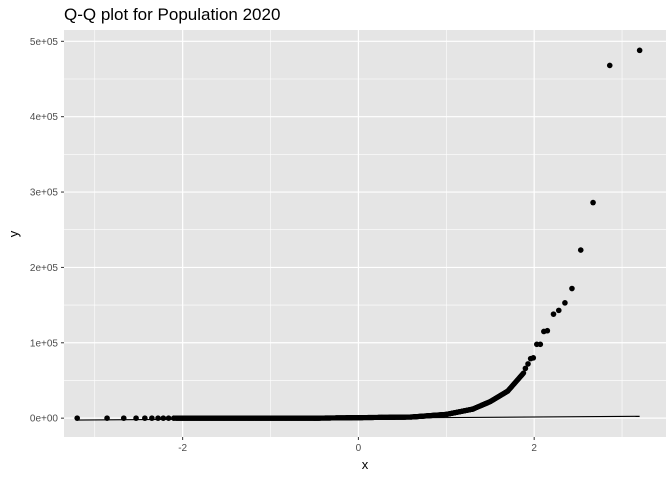 Image resolution: width=672 pixels, height=480 pixels. What do you see at coordinates (172, 14) in the screenshot?
I see `chart-title: Q-Q plot for Population 2020` at bounding box center [172, 14].